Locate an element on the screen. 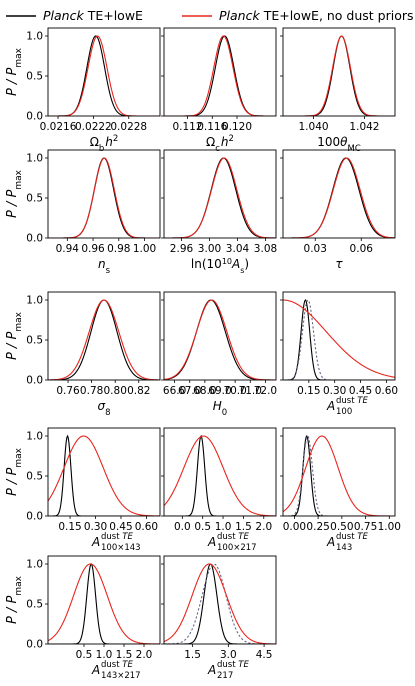  x-tick-label: 4.5 is located at coordinates (264, 655).